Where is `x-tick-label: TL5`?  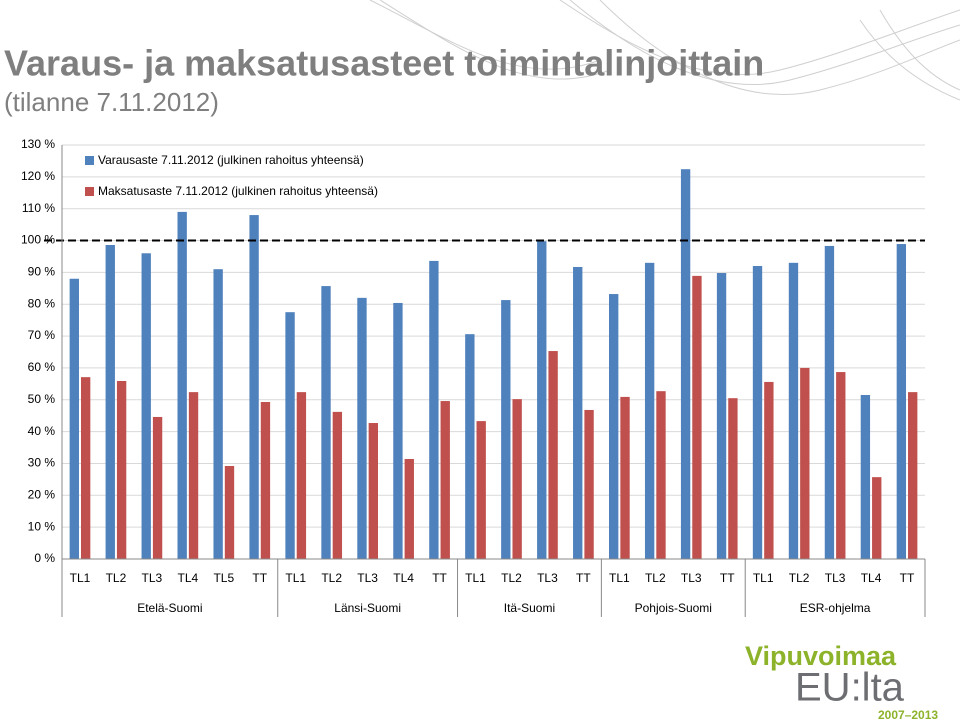
x-tick-label: TL5 is located at coordinates (223, 578).